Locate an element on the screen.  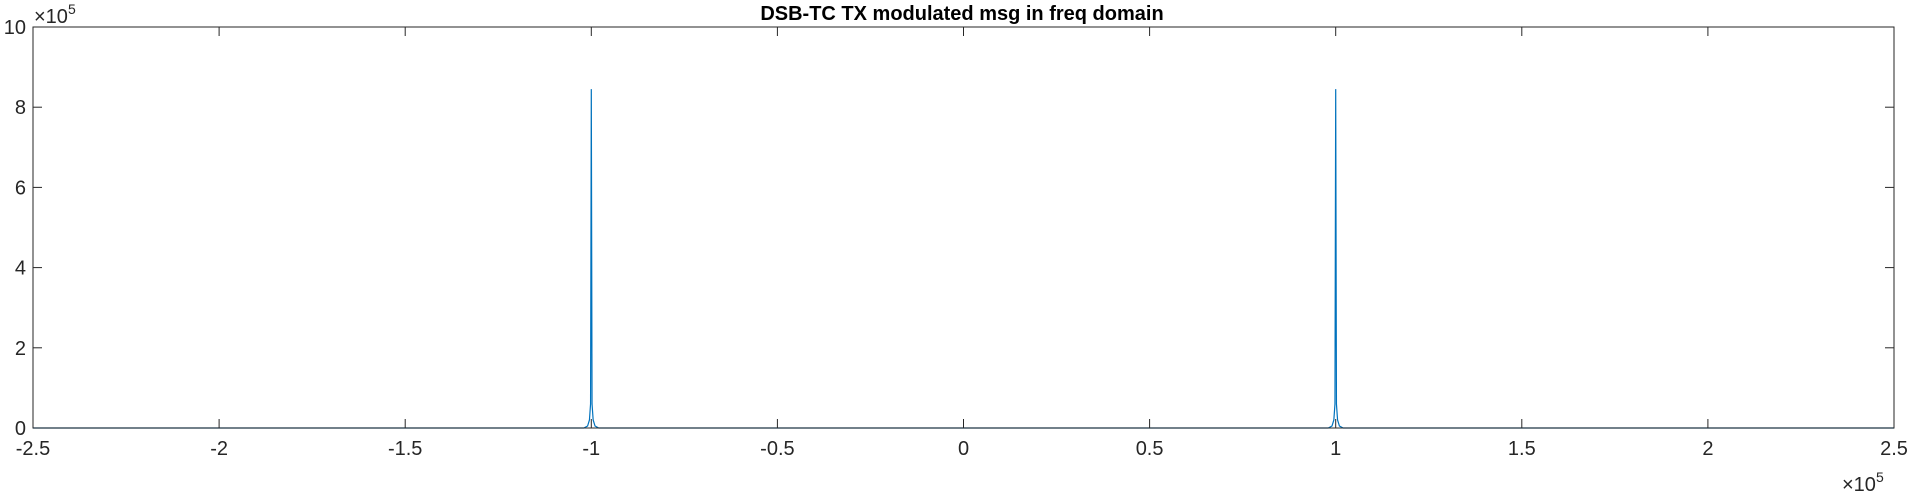
x-tick-label: -2.5 is located at coordinates (33, 449).